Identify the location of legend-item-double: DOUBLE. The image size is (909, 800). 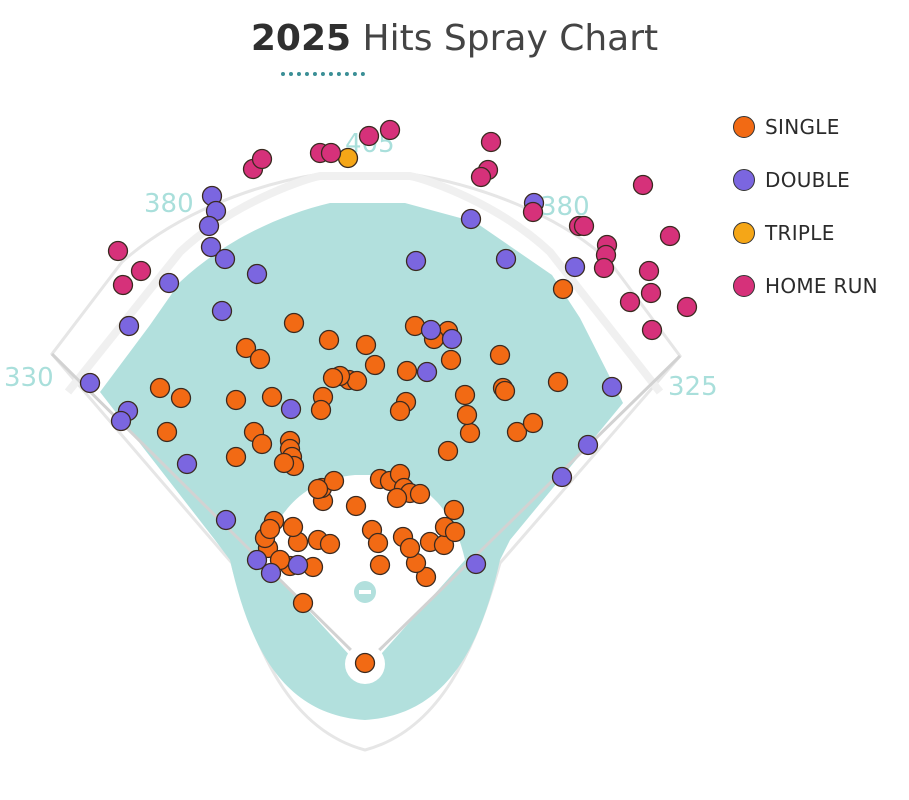
(805, 179).